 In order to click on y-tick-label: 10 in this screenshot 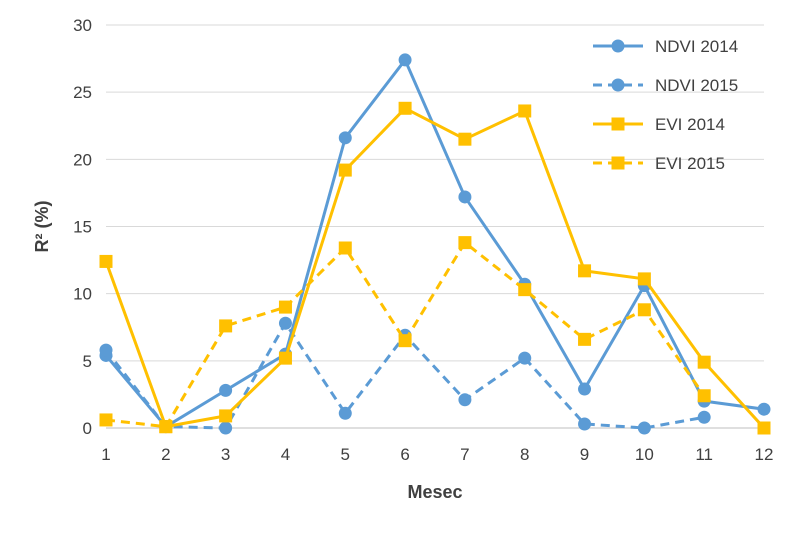, I will do `click(82, 294)`.